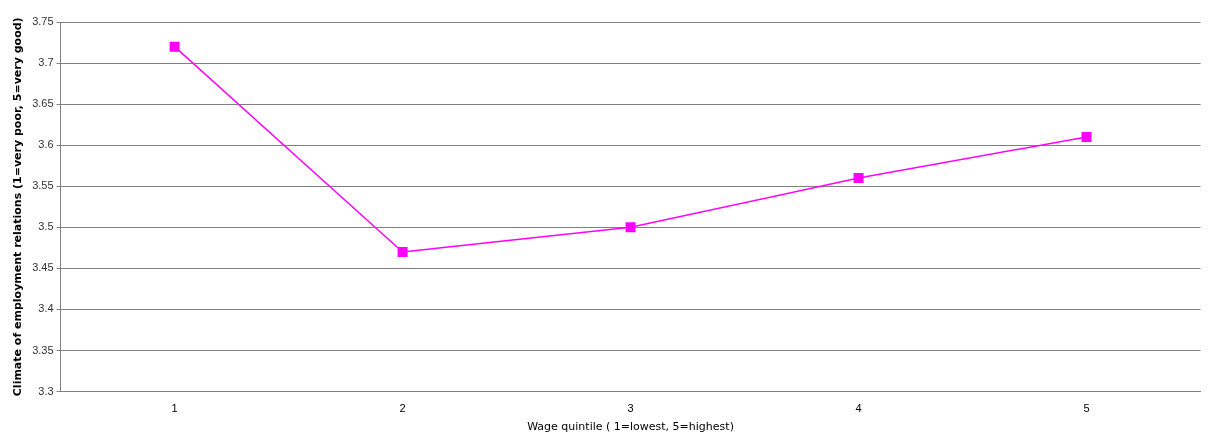 This screenshot has width=1216, height=444. Describe the element at coordinates (46, 308) in the screenshot. I see `y-tick-label: 3.4` at that location.